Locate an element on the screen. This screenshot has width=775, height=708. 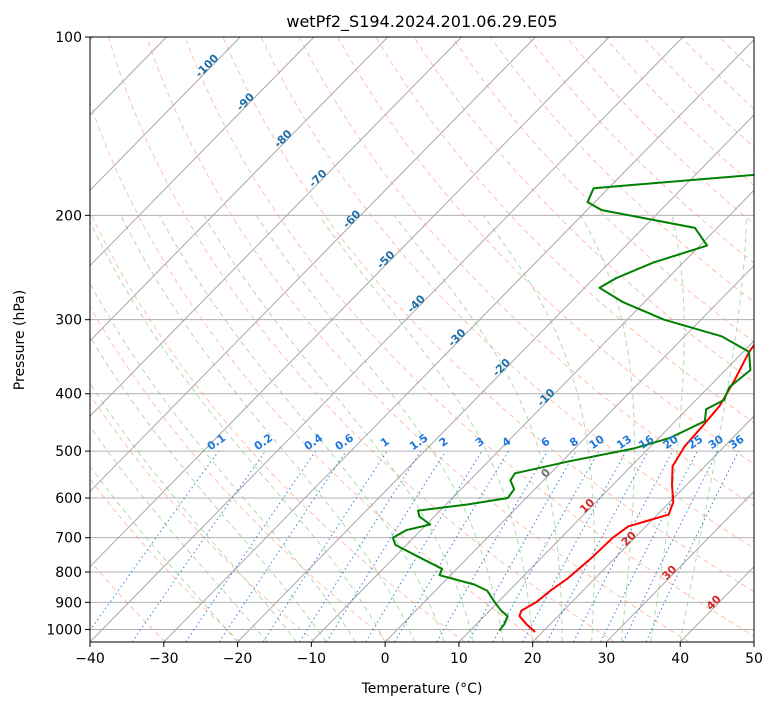
mixing-ratio-label: 0.6 is located at coordinates (345, 442).